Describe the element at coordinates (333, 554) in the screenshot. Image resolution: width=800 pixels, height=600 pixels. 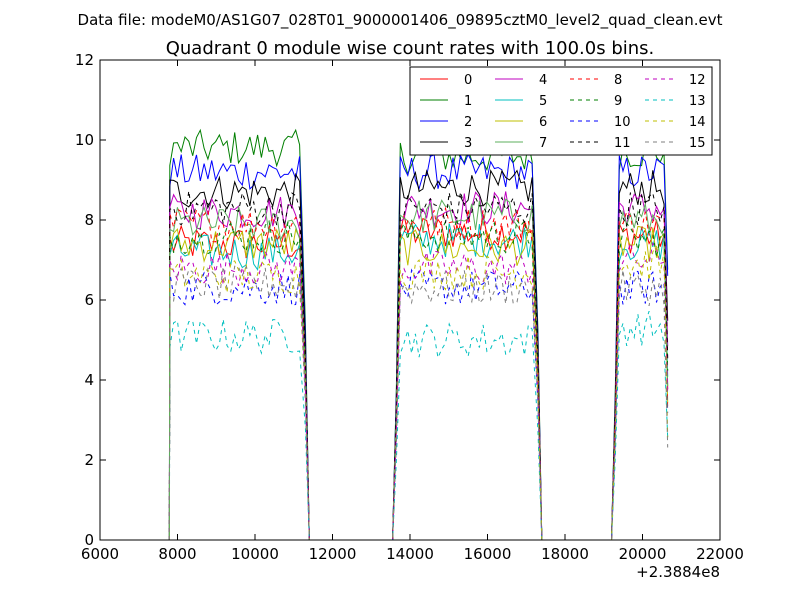
I see `x-tick-label: 12000` at that location.